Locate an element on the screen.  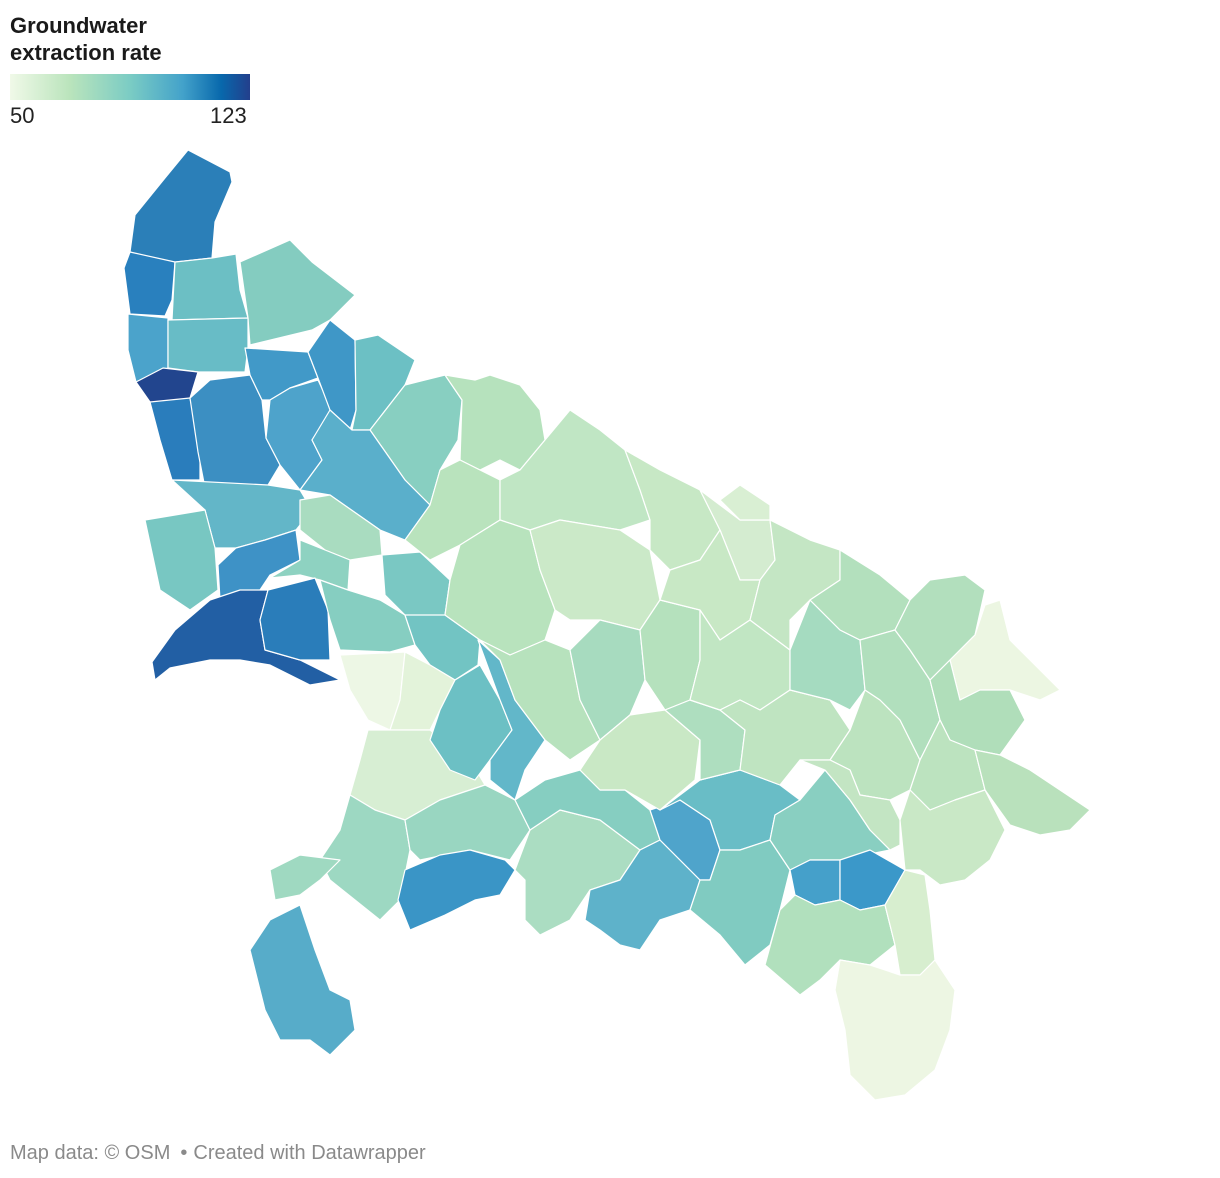
legend-title-line2: extraction rate is located at coordinates (86, 52).